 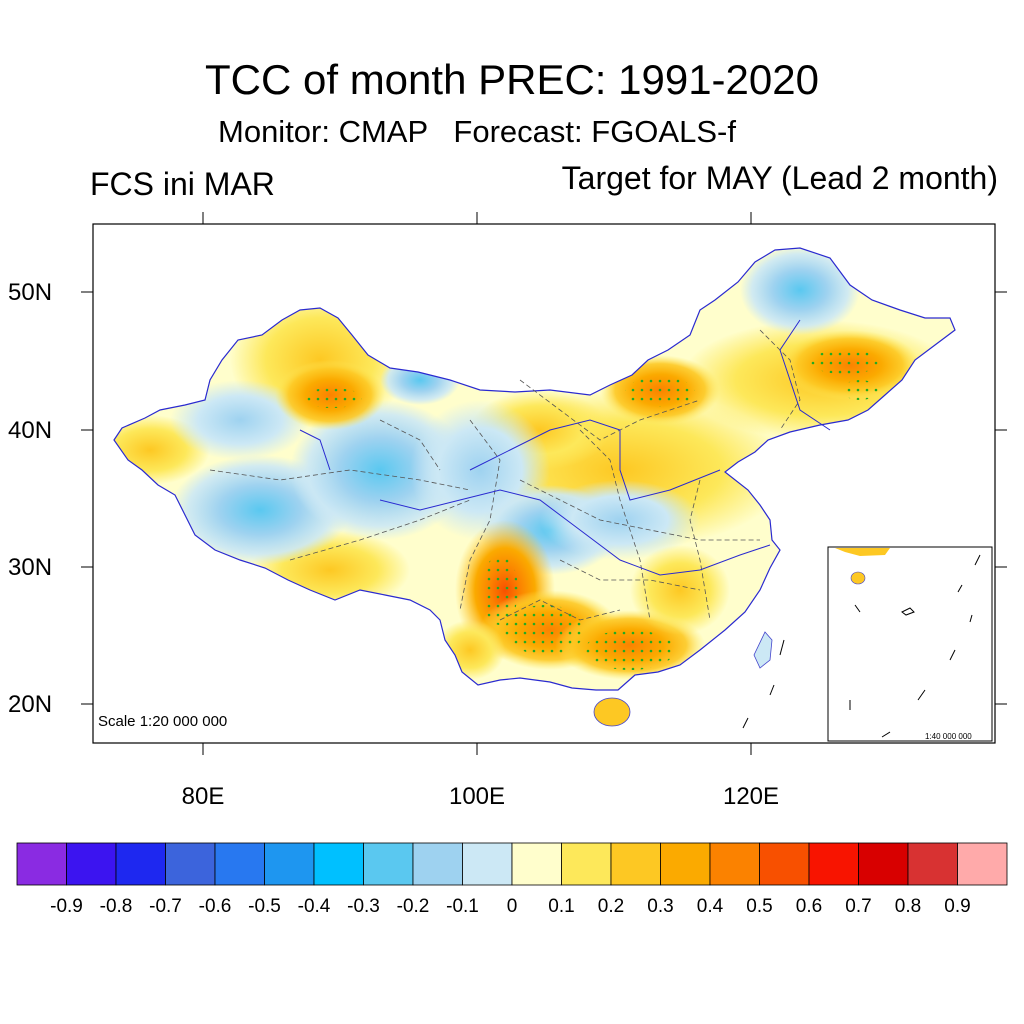 I want to click on colorbar-tick-label: -0.1, so click(x=462, y=906).